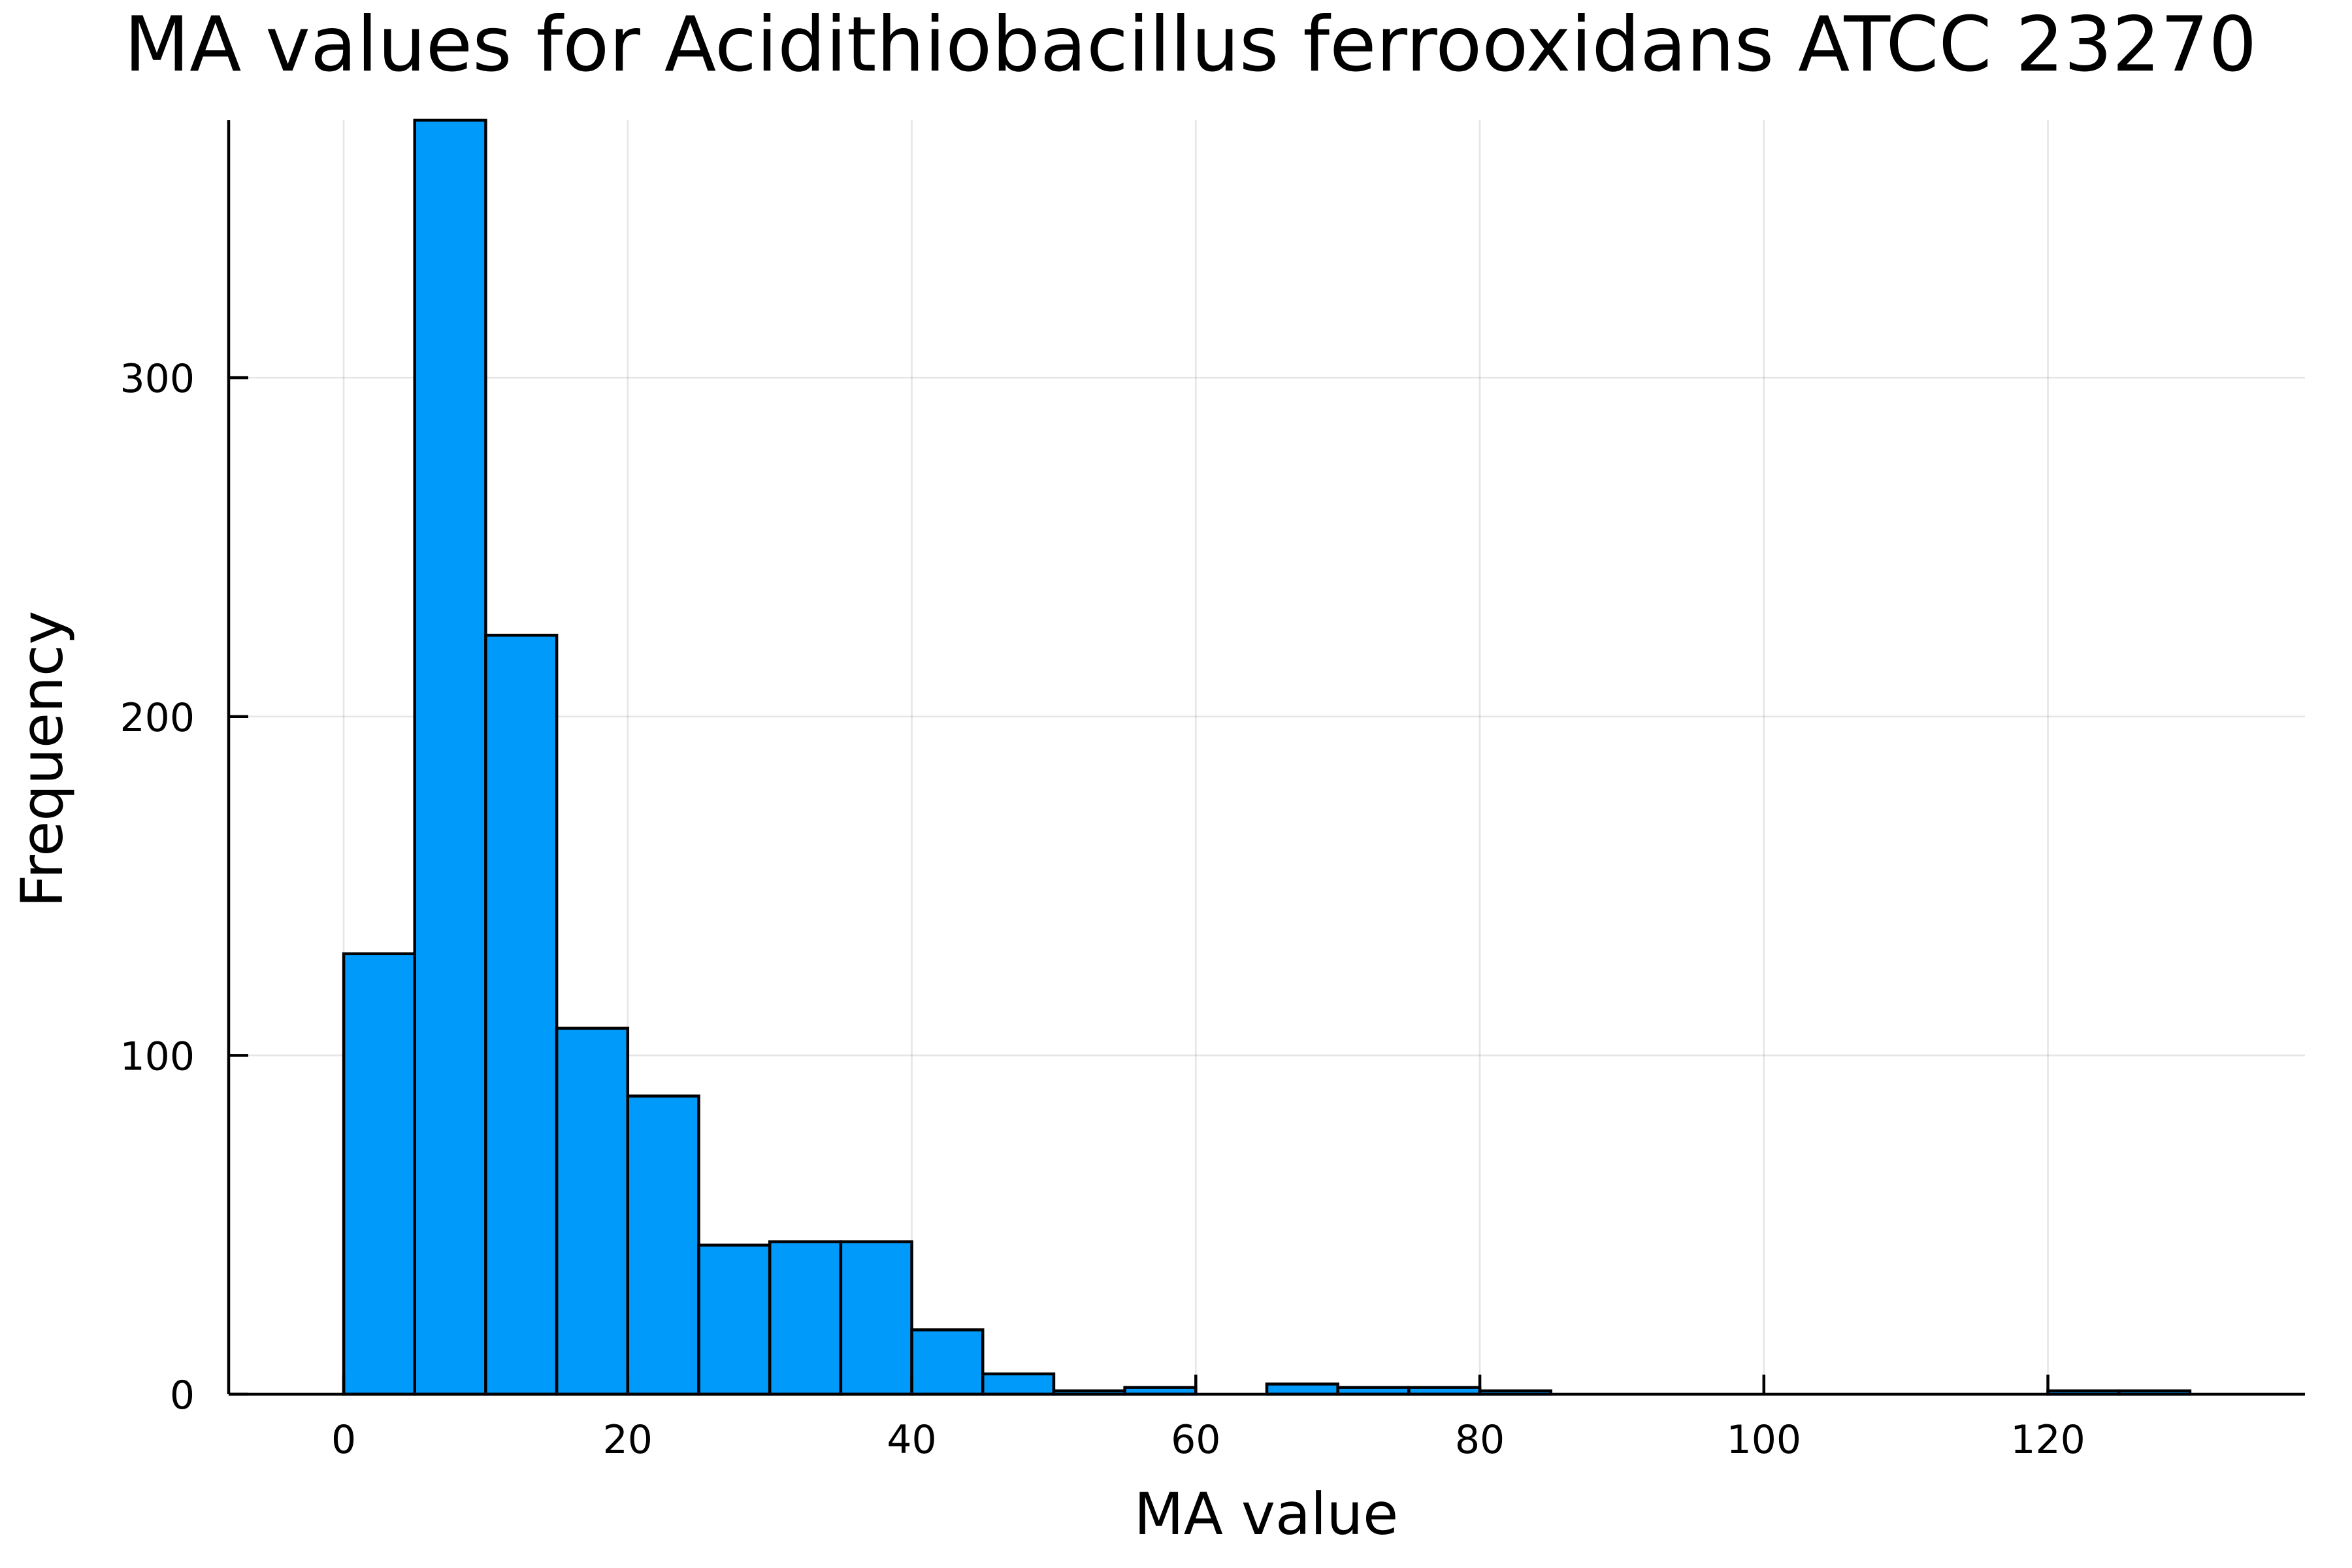 This screenshot has width=2352, height=1568. What do you see at coordinates (184, 887) in the screenshot?
I see `y-axis-ticks: 0 100 200 300` at bounding box center [184, 887].